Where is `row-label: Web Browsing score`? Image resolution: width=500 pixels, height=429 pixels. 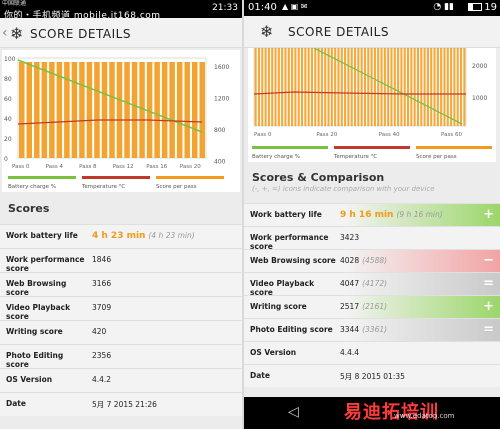 row-label: Web Browsing score is located at coordinates (293, 260).